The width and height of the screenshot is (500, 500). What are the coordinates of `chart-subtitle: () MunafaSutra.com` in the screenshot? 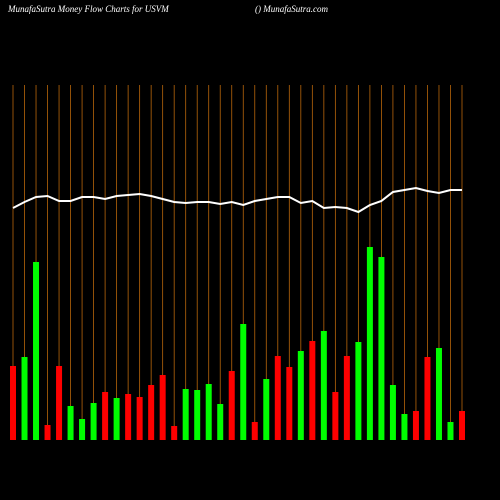 It's located at (291, 9).